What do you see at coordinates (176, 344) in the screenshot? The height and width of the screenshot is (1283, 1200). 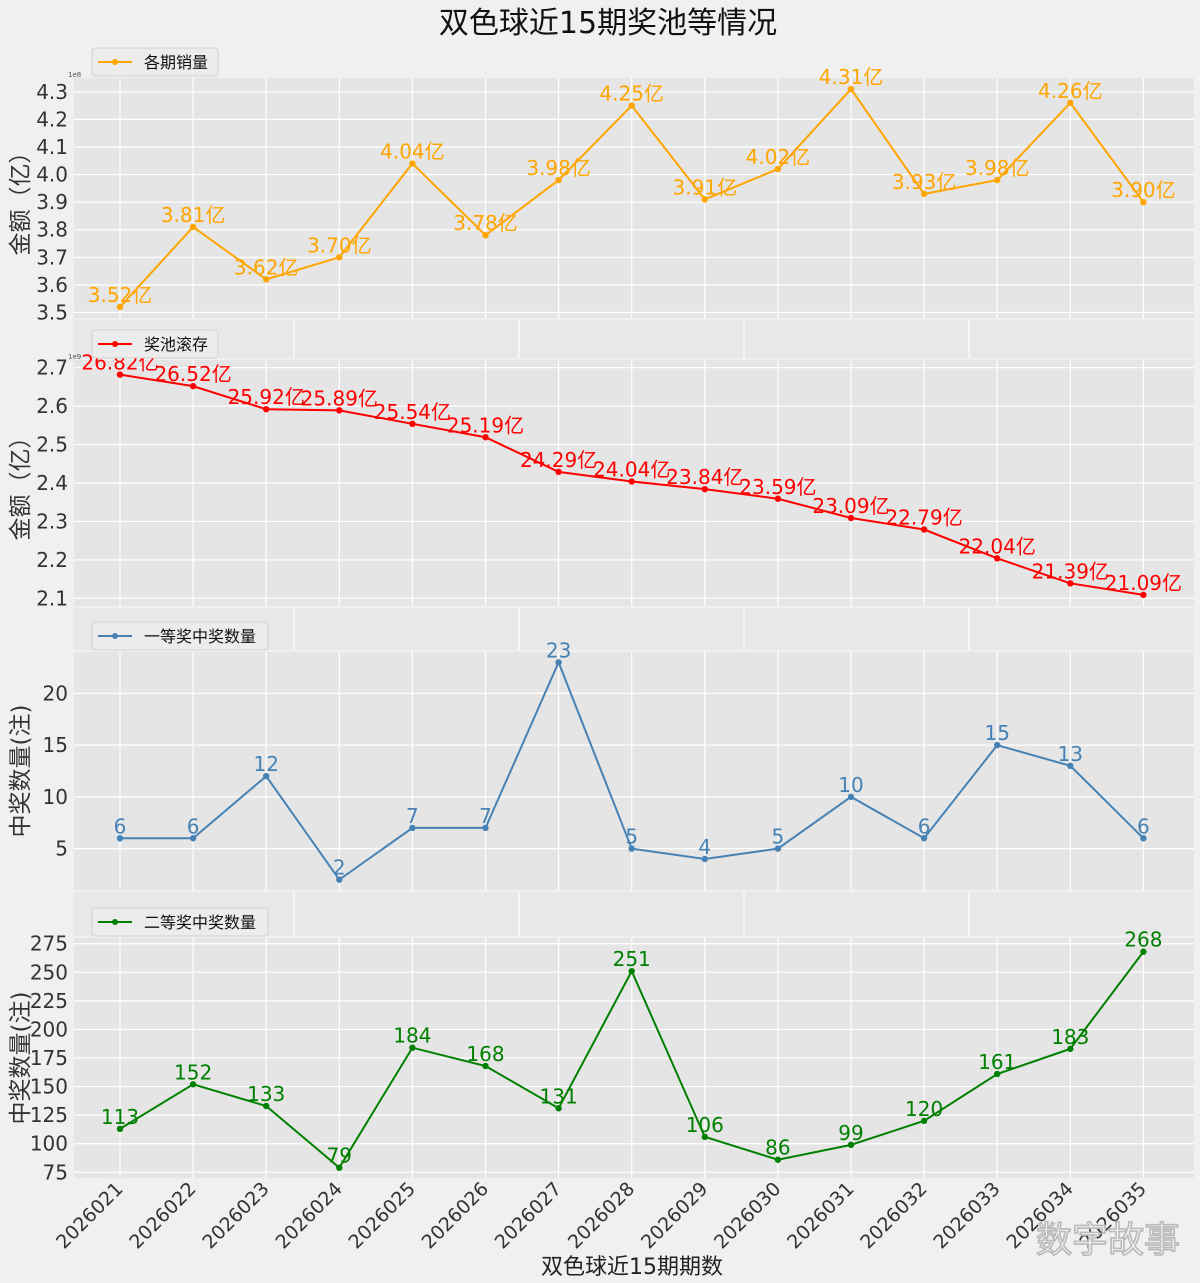 I see `legend-label: 奖池滚存` at bounding box center [176, 344].